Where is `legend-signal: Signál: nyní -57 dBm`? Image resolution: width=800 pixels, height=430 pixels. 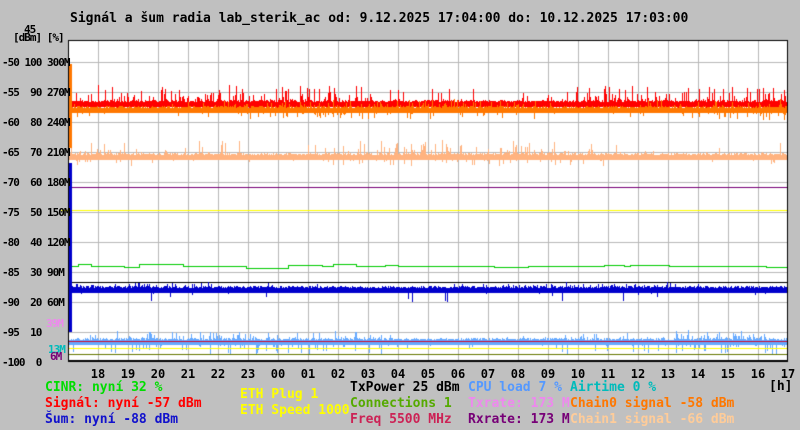 legend-signal: Signál: nyní -57 dBm is located at coordinates (123, 403).